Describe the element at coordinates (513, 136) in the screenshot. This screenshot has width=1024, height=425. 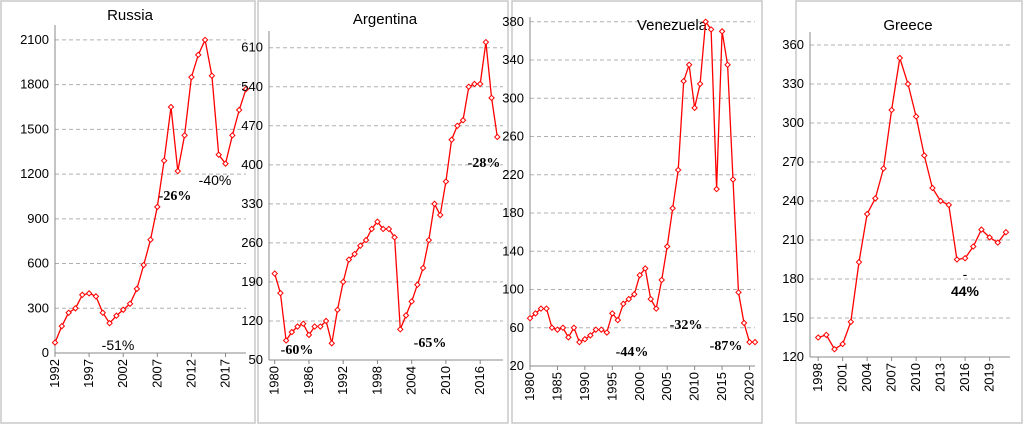
I see `y-tick-label: 260` at that location.